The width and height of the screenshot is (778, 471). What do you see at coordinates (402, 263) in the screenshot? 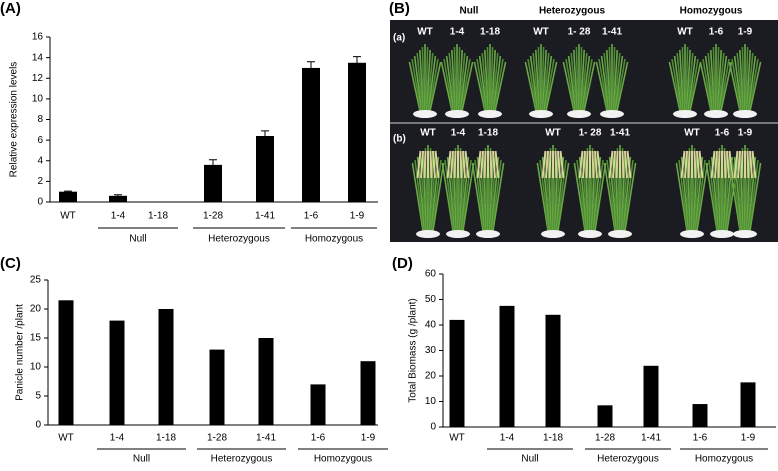
I see `panel-label: (D)` at bounding box center [402, 263].